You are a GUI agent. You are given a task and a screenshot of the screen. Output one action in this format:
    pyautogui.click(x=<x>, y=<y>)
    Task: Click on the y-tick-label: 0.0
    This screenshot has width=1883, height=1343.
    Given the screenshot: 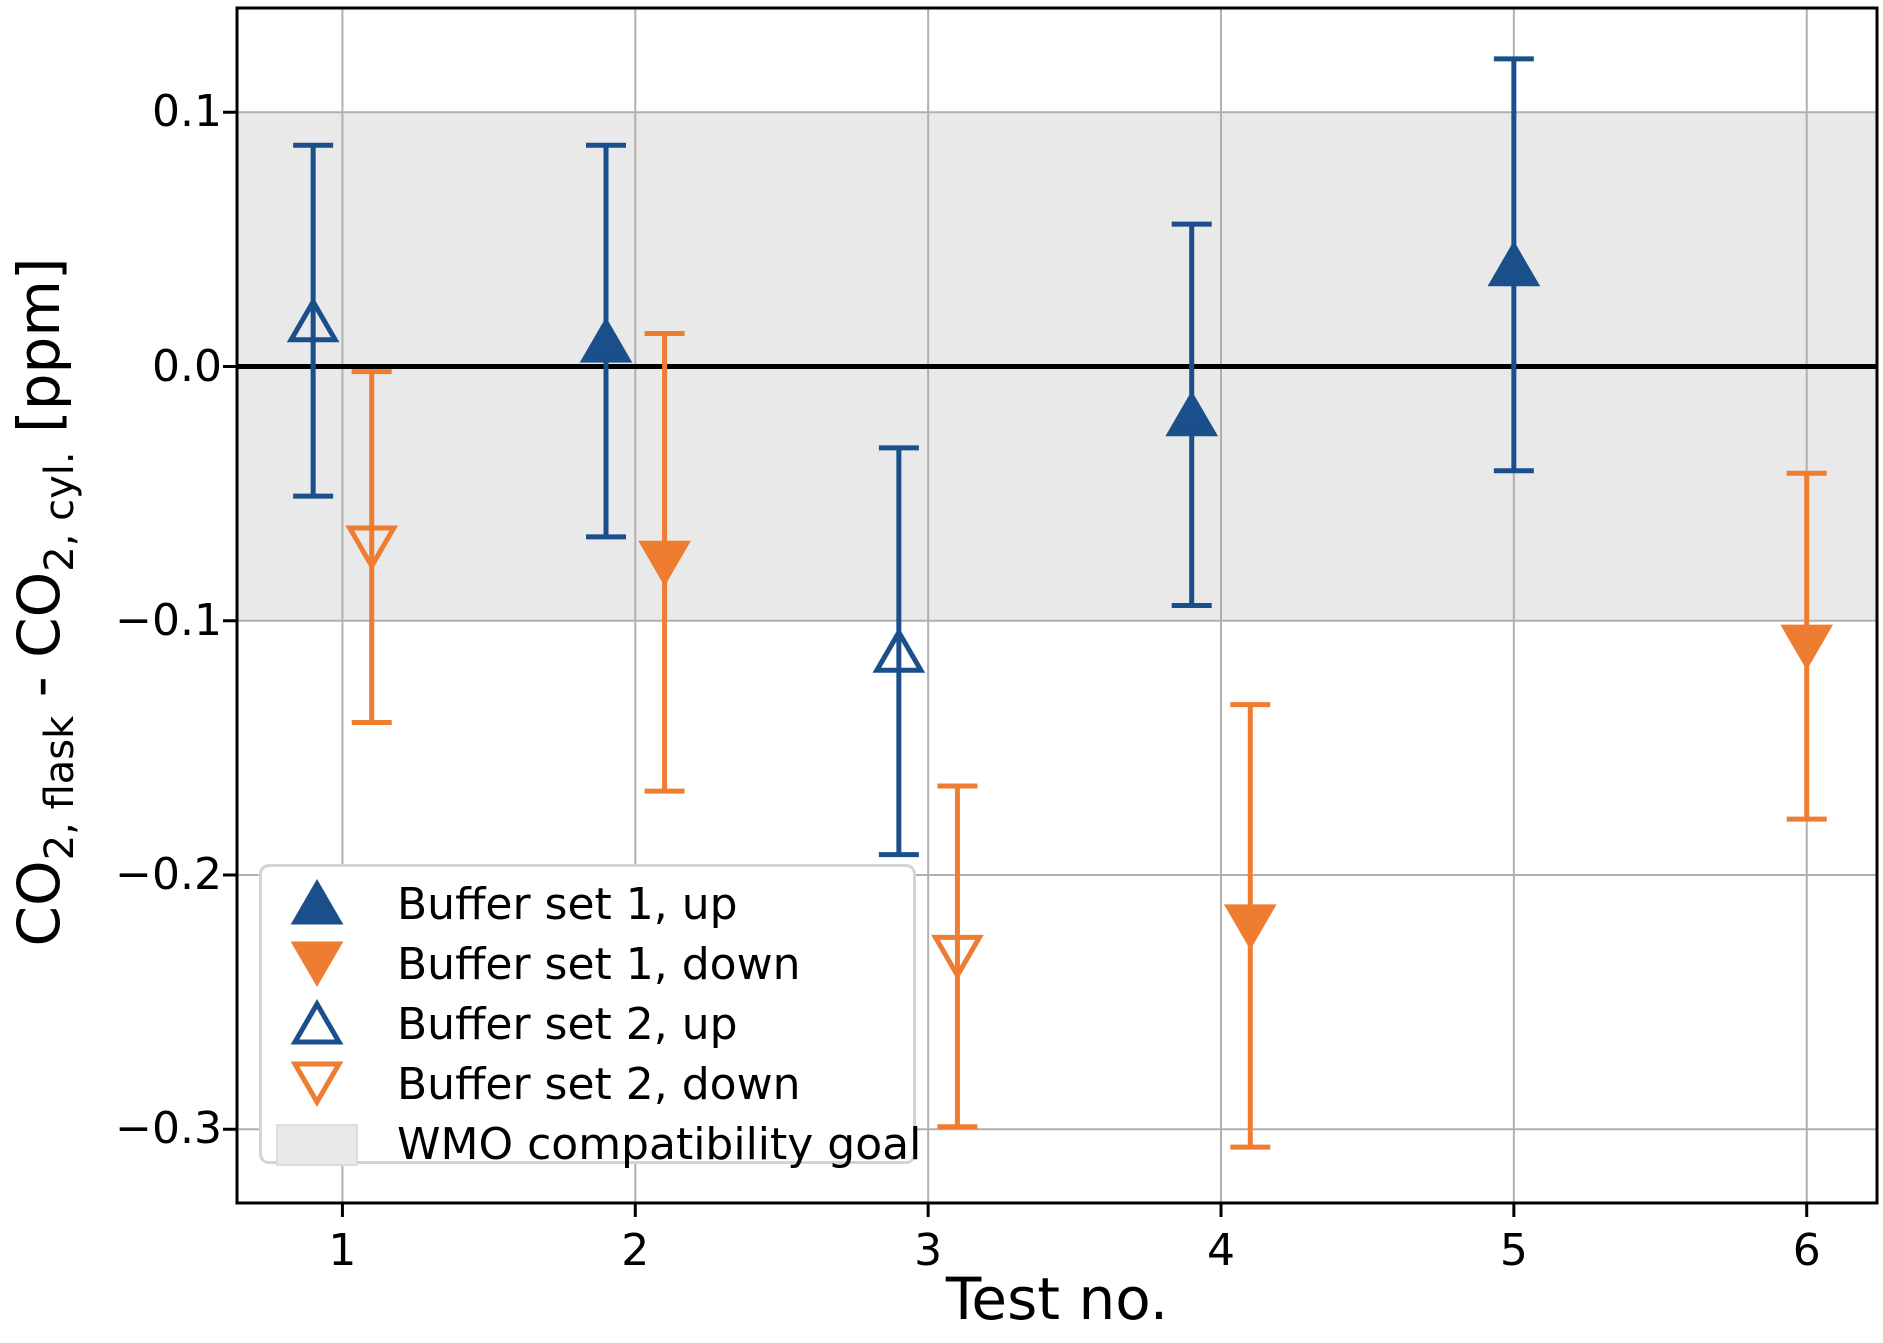 What is the action you would take?
    pyautogui.click(x=187, y=366)
    